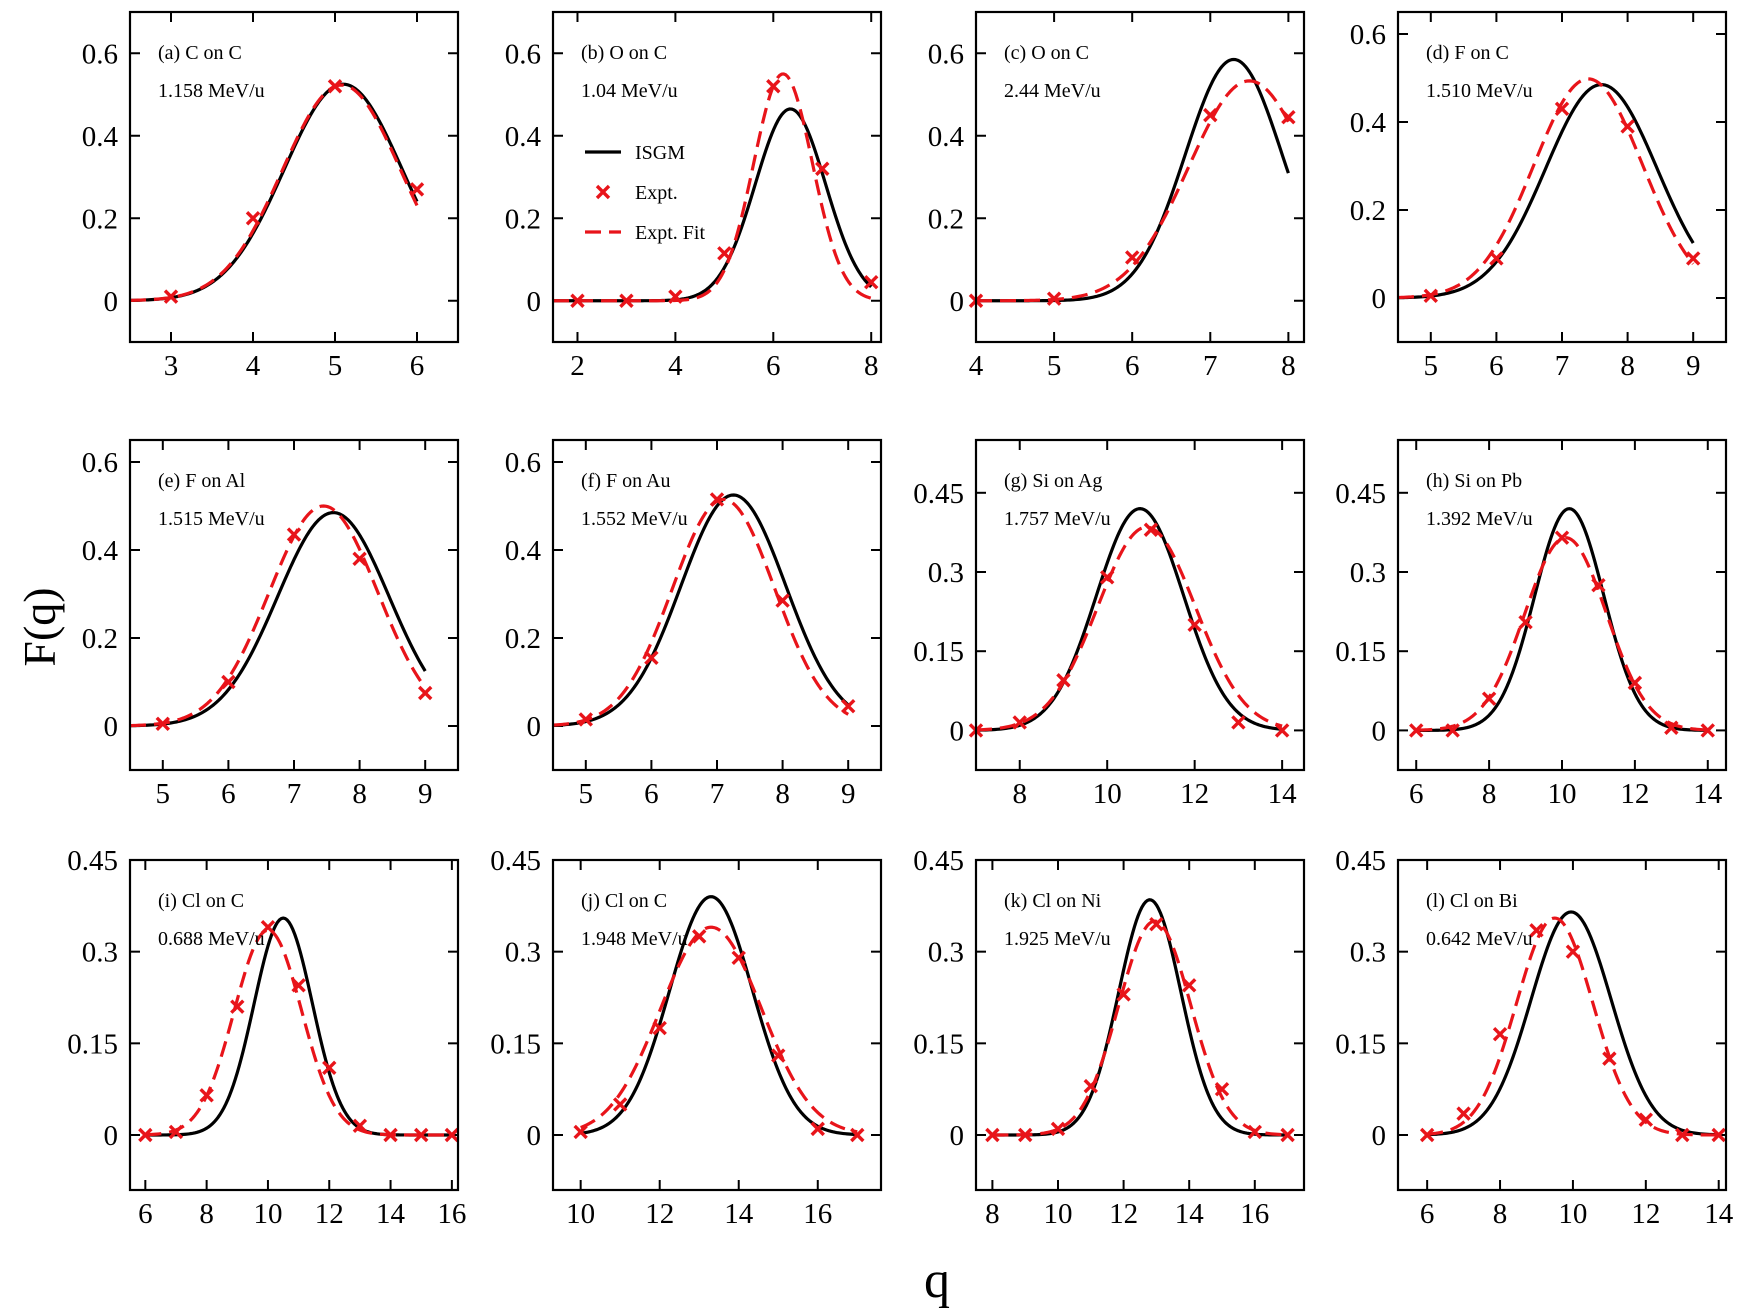  What do you see at coordinates (253, 366) in the screenshot?
I see `x-tick-label: 4` at bounding box center [253, 366].